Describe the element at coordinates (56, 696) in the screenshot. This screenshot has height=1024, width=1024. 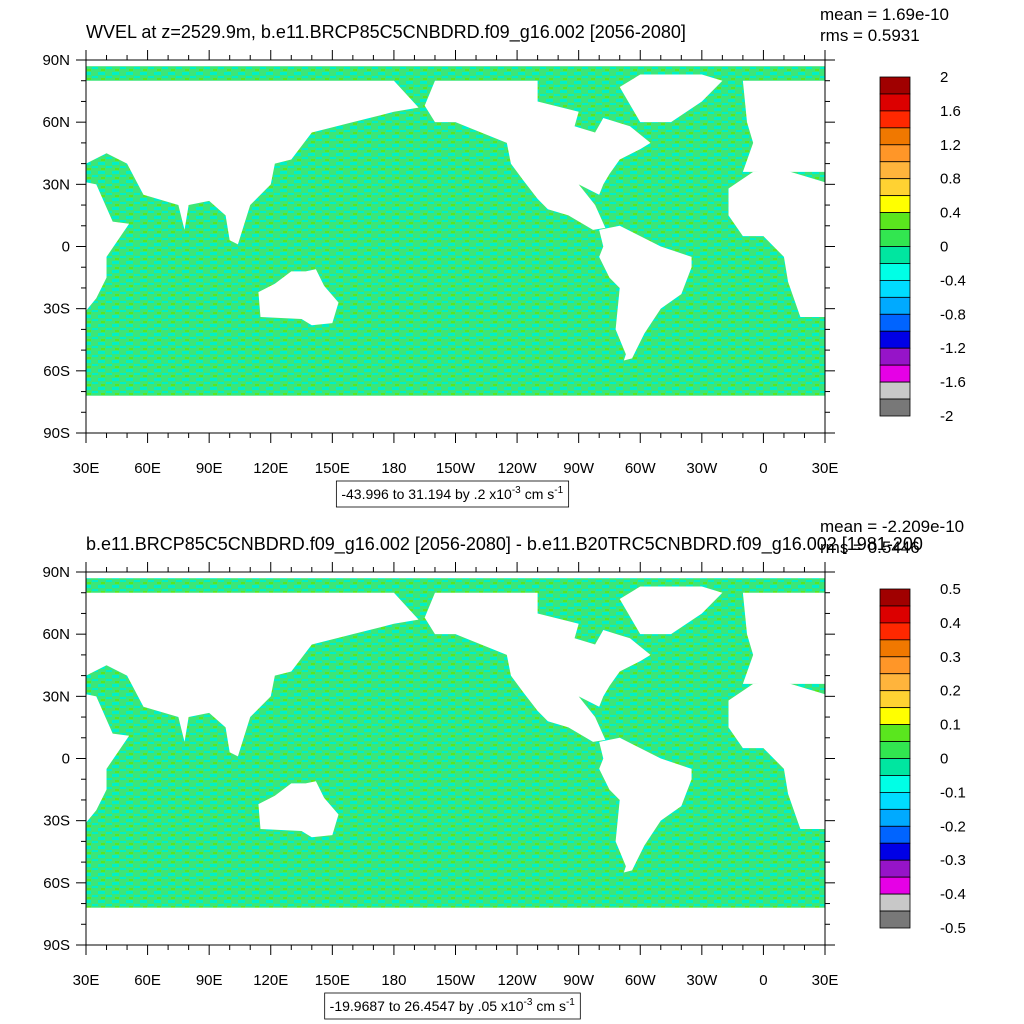
I see `lat-label: 30N` at that location.